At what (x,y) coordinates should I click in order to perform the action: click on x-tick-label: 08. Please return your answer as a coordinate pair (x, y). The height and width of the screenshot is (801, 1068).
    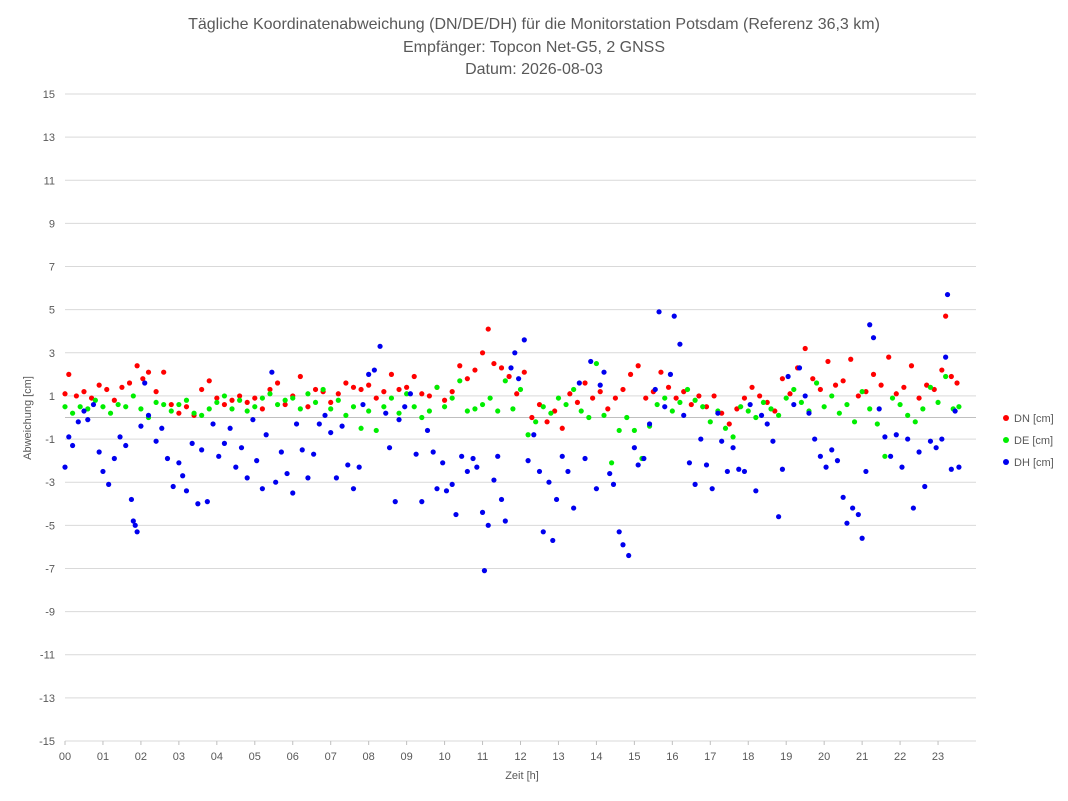
    Looking at the image, I should click on (369, 757).